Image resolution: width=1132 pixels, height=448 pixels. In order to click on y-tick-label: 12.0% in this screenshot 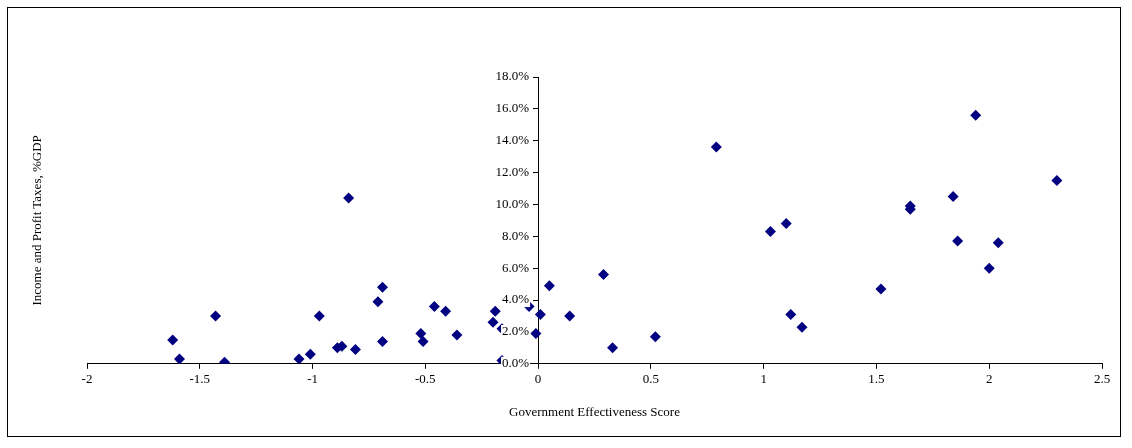, I will do `click(512, 172)`.